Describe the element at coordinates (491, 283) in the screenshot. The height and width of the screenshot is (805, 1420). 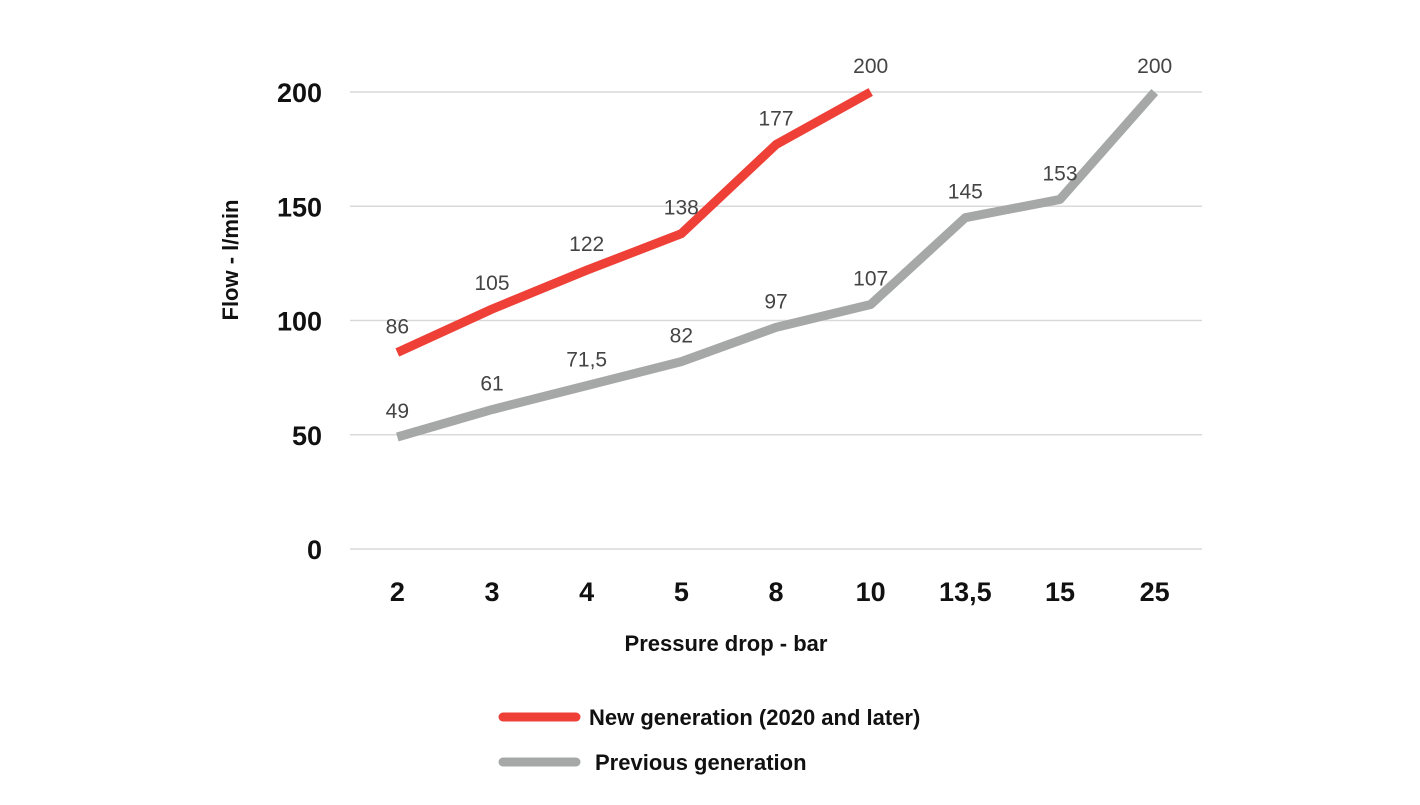
I see `data-label-new-generation: 105` at that location.